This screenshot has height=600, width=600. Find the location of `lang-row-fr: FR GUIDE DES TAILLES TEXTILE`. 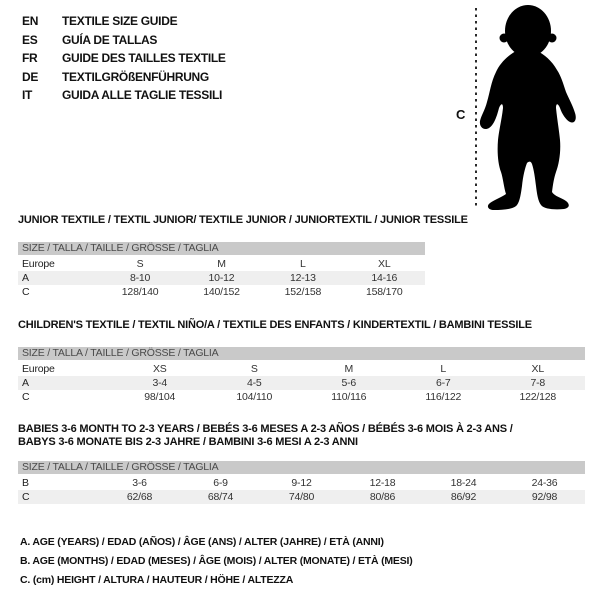

lang-row-fr: FR GUIDE DES TAILLES TEXTILE is located at coordinates (124, 58).